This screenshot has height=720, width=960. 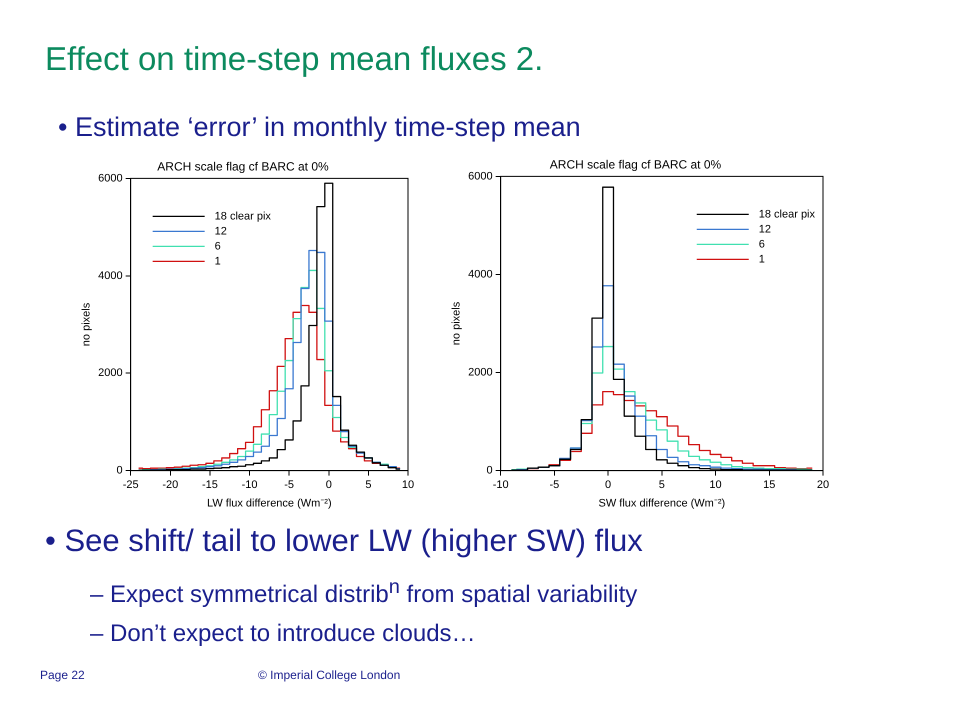 I want to click on x-tick-label: -25, so click(x=130, y=485).